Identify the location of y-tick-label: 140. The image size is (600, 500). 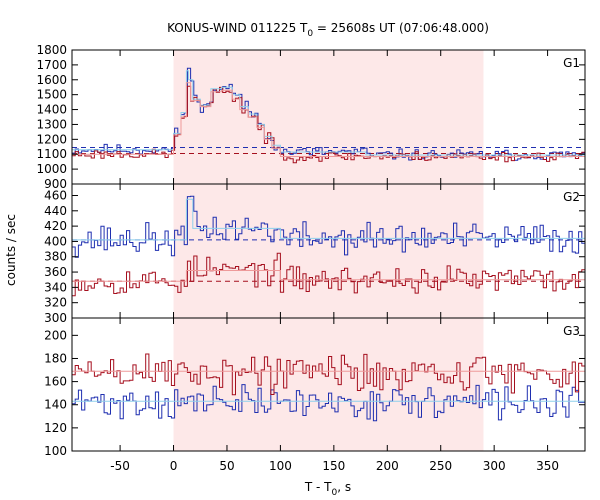
(55, 405).